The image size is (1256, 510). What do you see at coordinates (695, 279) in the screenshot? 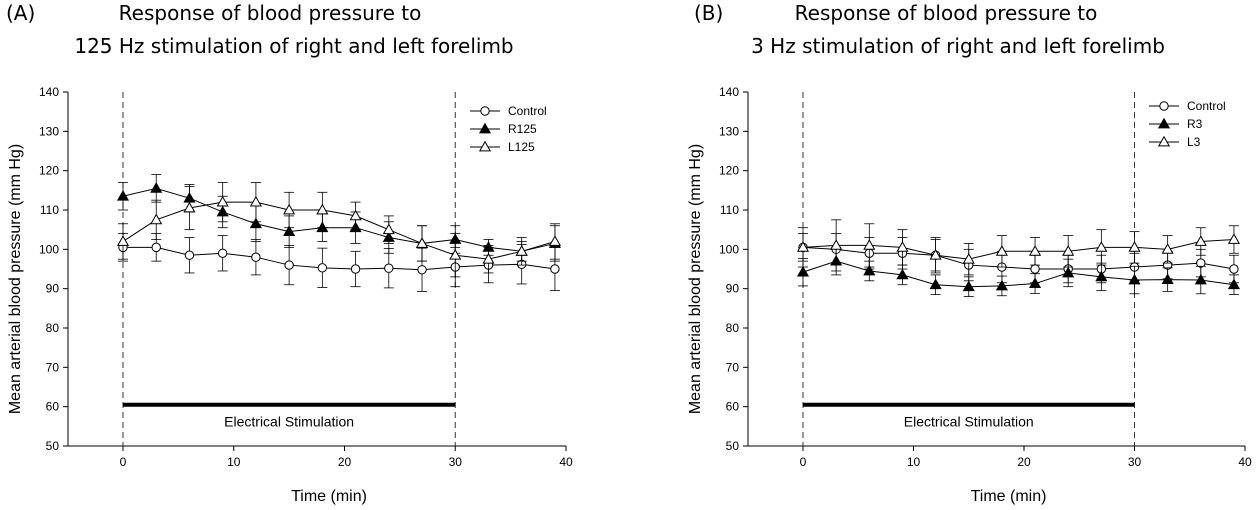
I see `panel-b-y-axis-label: Mean arterial blood pressure (mm Hg)` at bounding box center [695, 279].